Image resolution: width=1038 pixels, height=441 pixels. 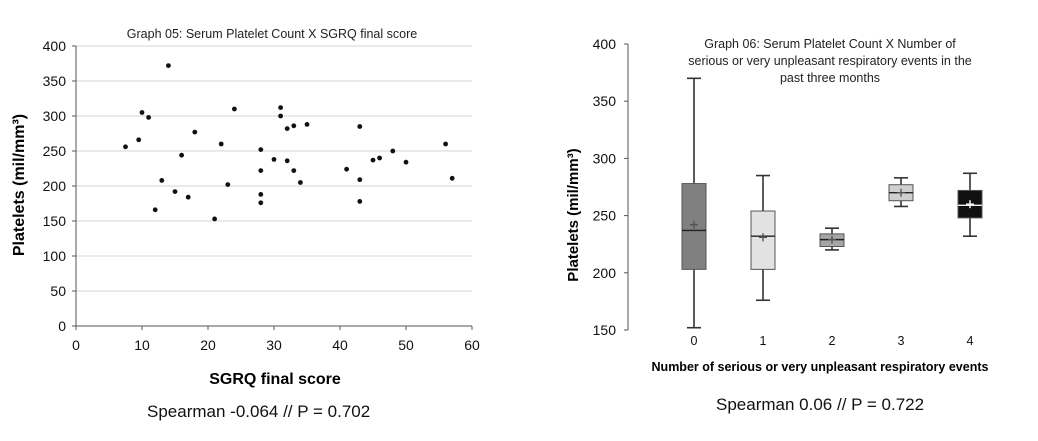 I want to click on boxplot-x-tick-label: 2, so click(x=832, y=341).